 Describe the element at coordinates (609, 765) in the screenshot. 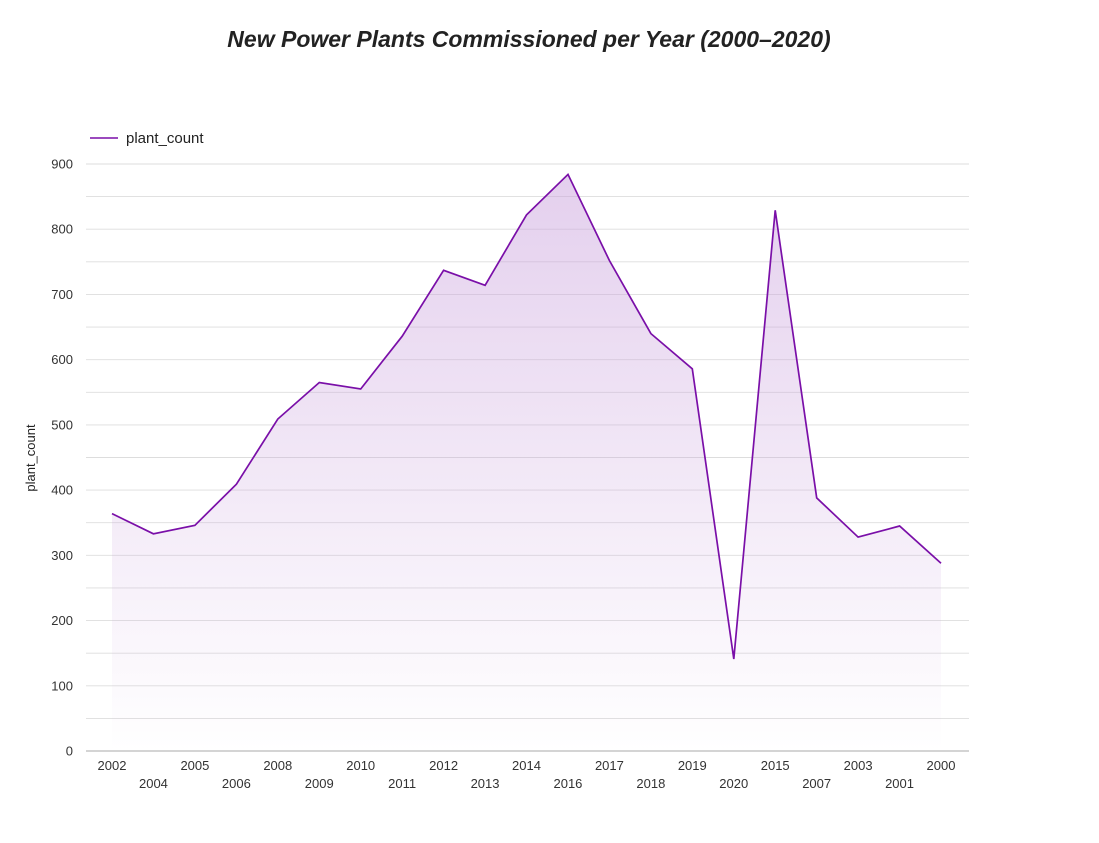

I see `x-tick-label: 2017` at that location.